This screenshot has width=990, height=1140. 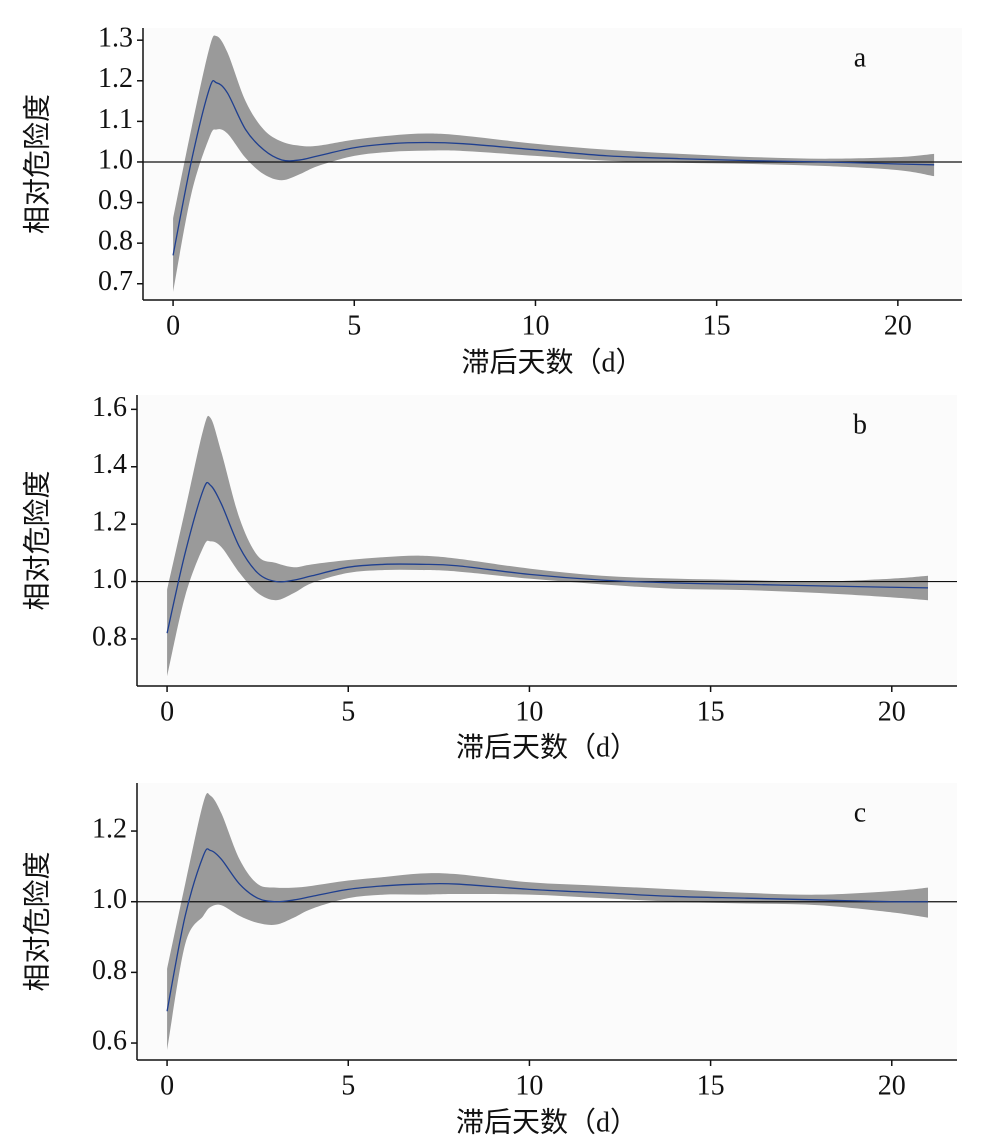 What do you see at coordinates (115, 281) in the screenshot?
I see `y-tick-label: 0.7` at bounding box center [115, 281].